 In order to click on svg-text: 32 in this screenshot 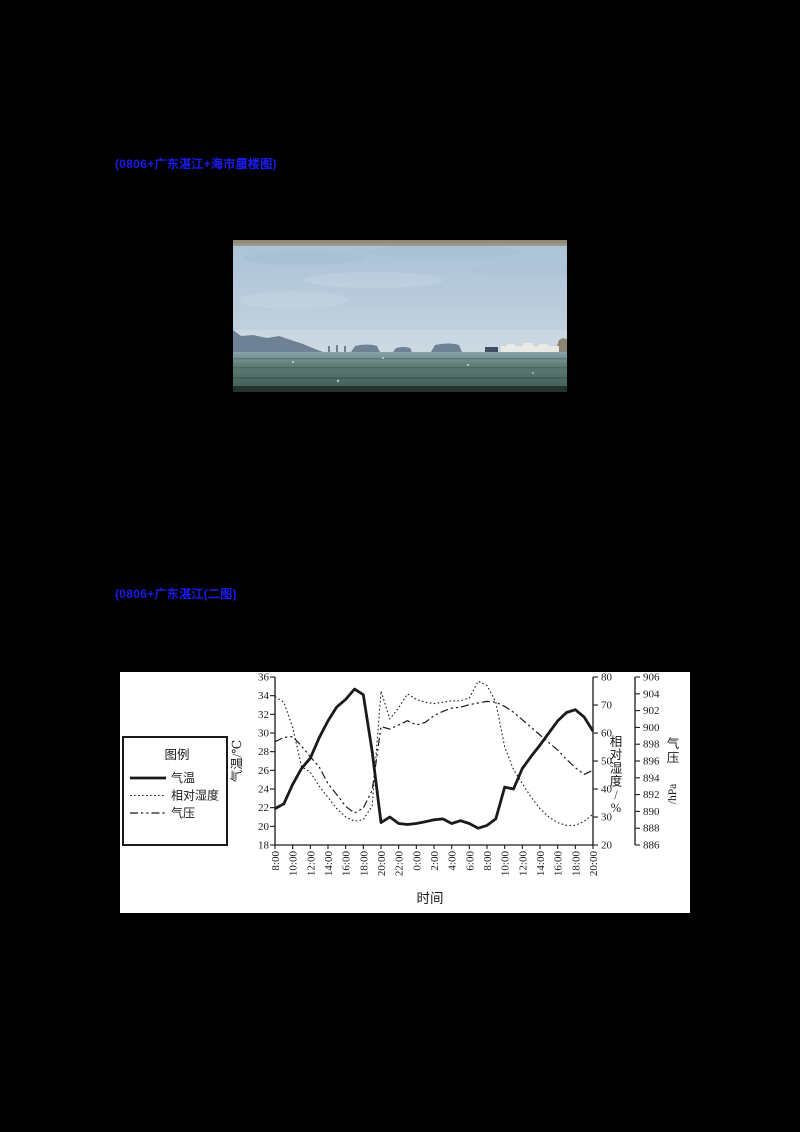, I will do `click(263, 715)`.